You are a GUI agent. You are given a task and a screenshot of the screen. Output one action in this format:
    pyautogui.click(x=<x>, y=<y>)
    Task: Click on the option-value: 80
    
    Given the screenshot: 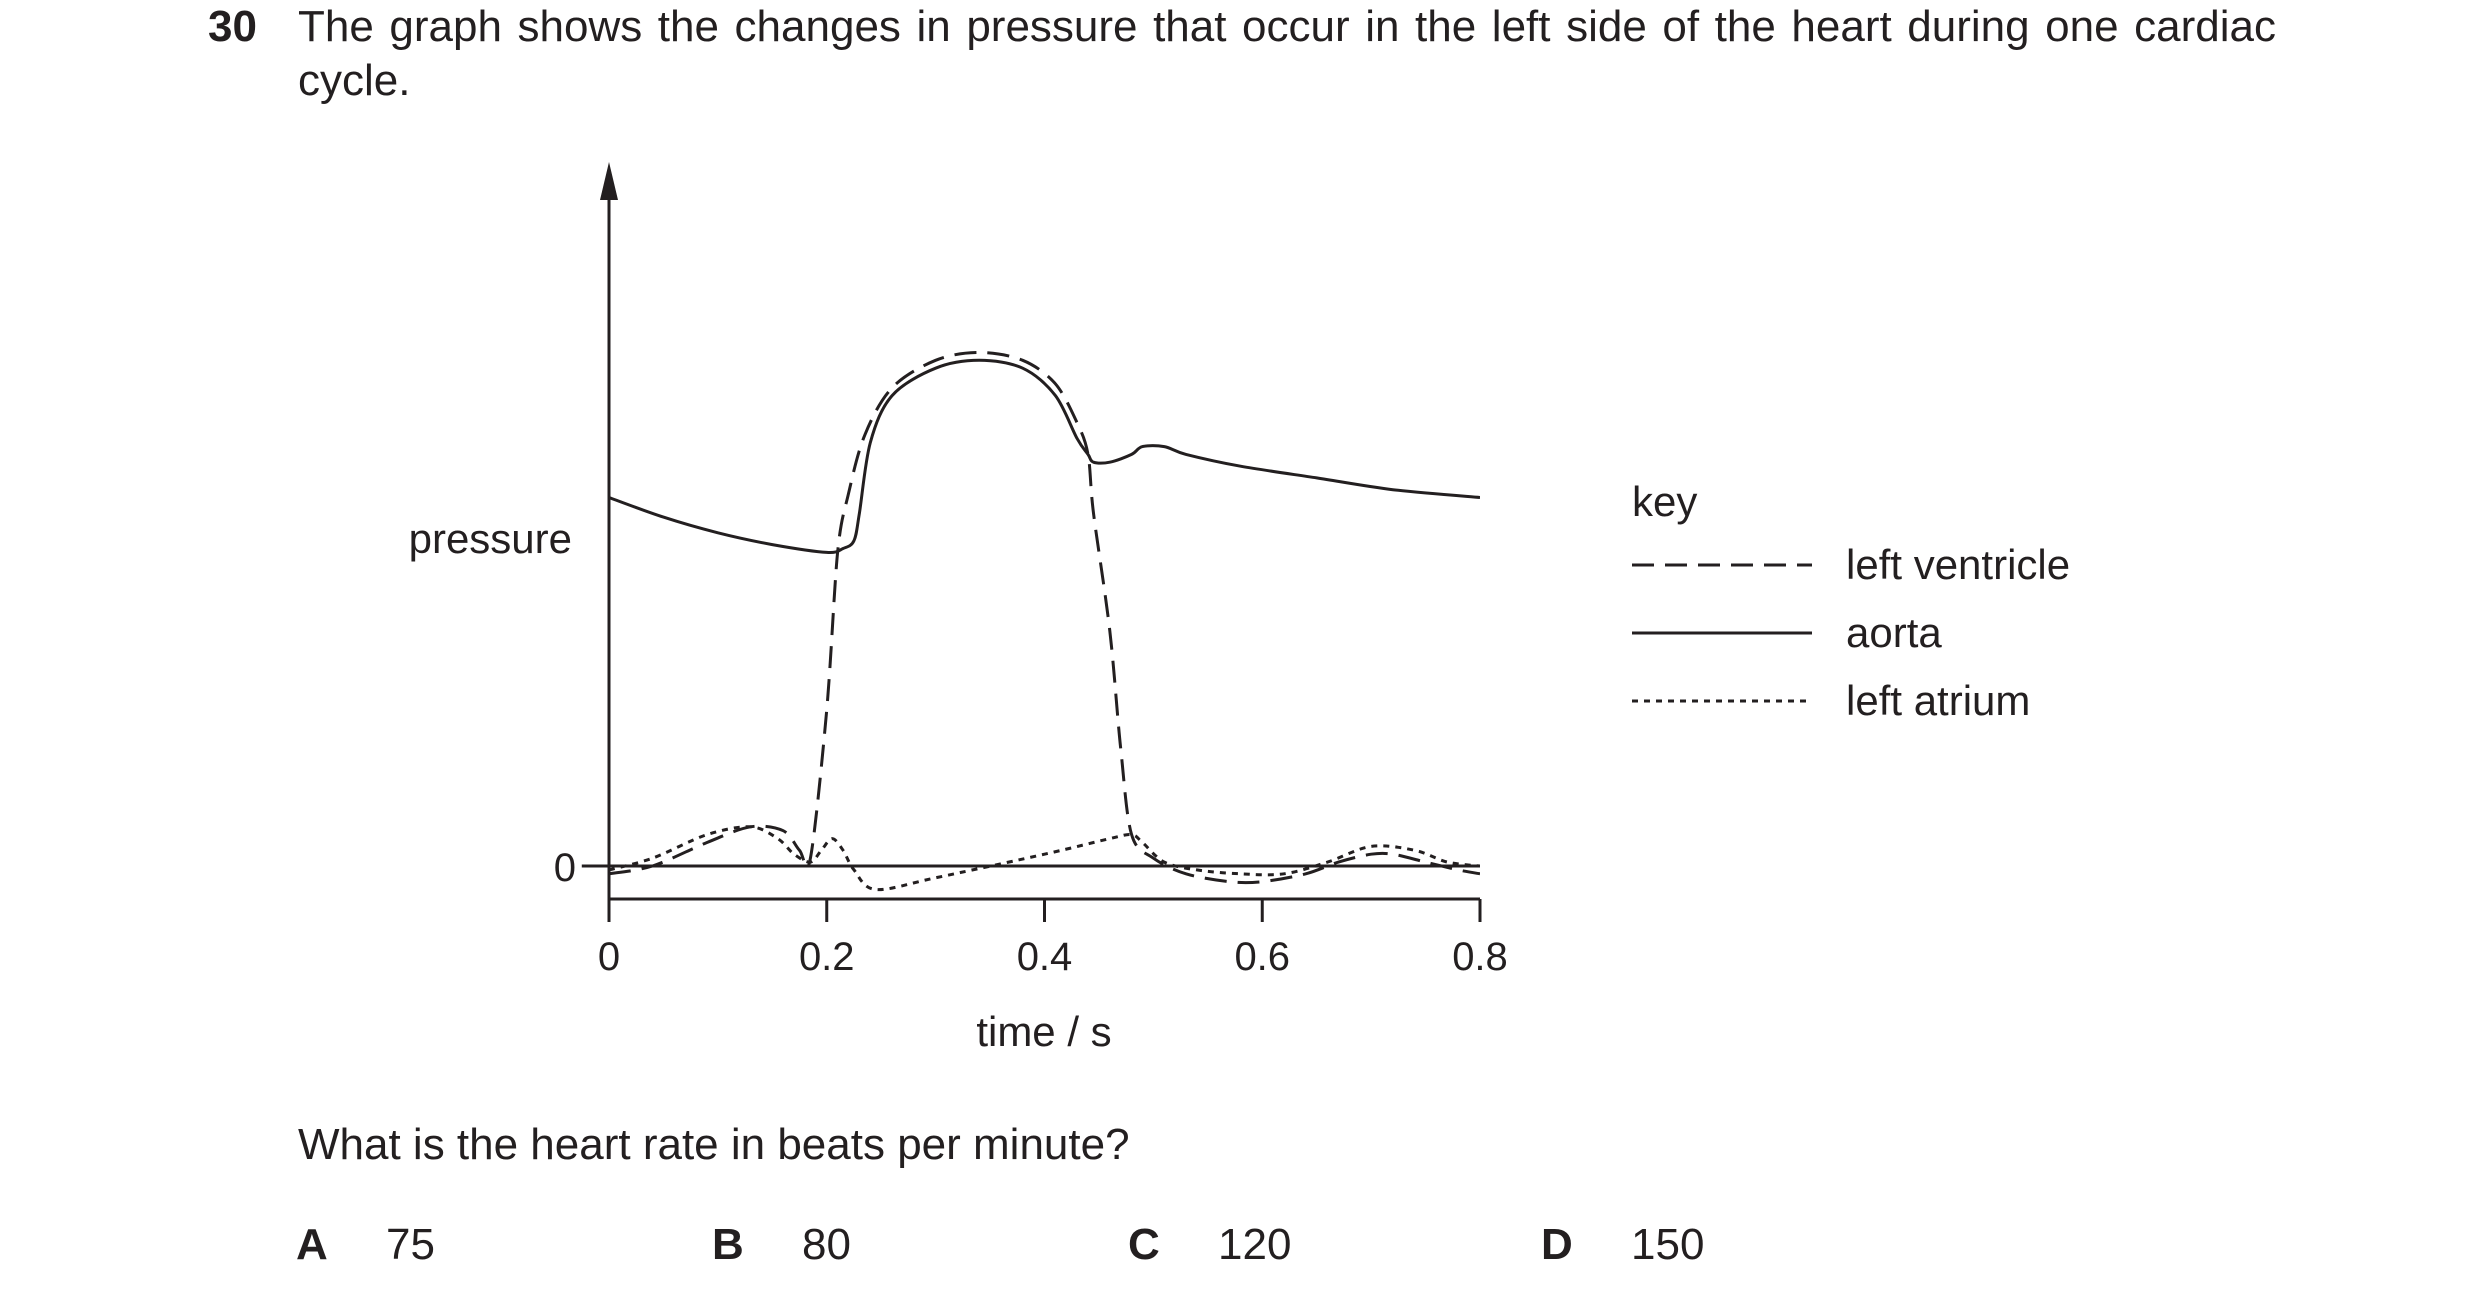 What is the action you would take?
    pyautogui.click(x=826, y=1244)
    